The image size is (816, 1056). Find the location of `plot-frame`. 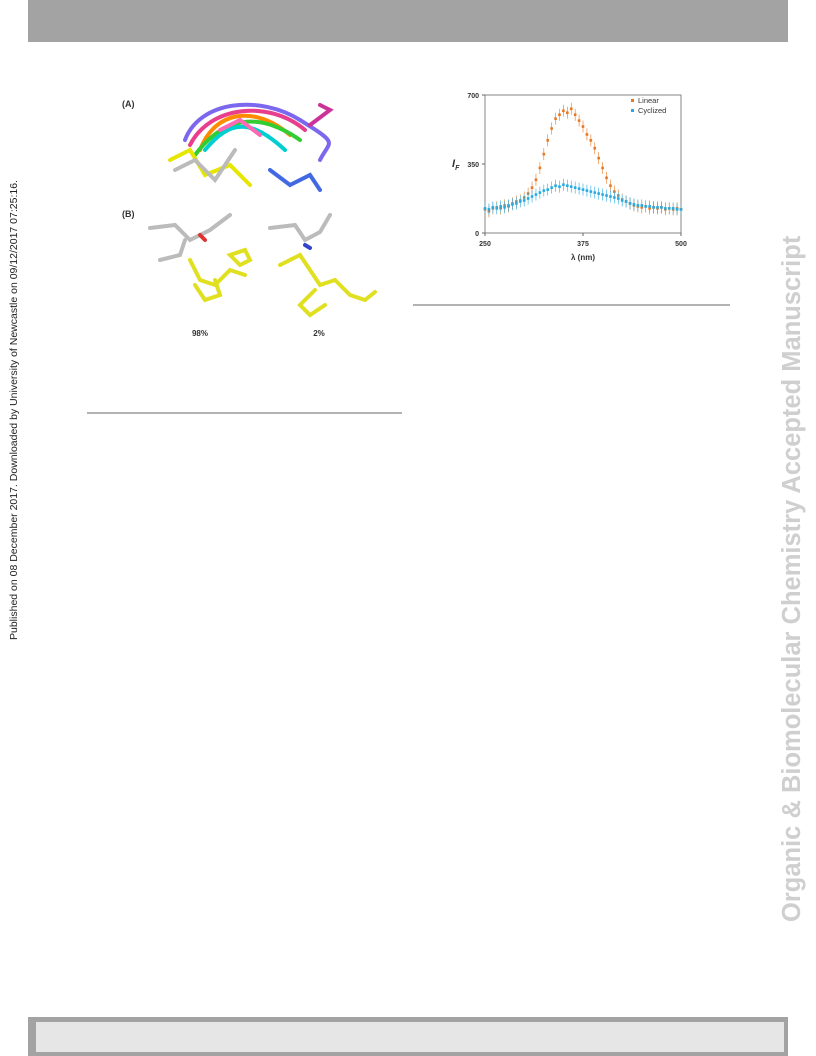

plot-frame is located at coordinates (583, 164).